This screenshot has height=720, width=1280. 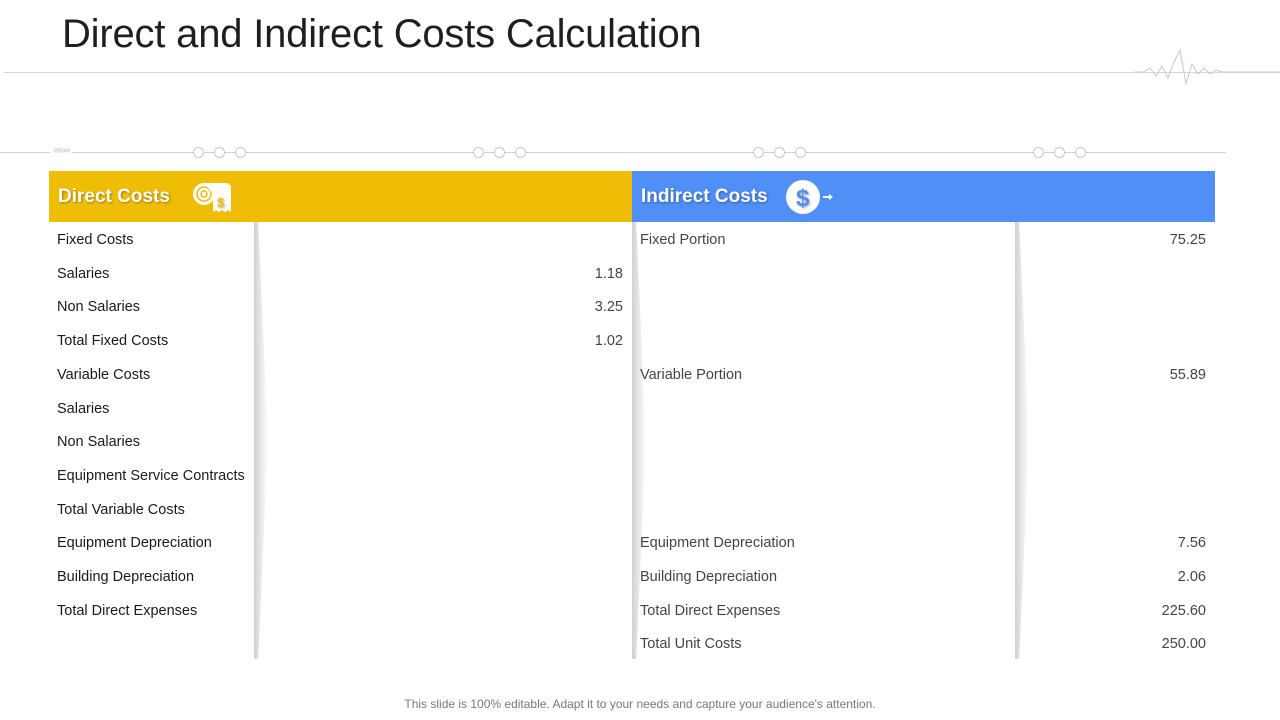 I want to click on indirect-row-label: Fixed Portion, so click(x=683, y=240).